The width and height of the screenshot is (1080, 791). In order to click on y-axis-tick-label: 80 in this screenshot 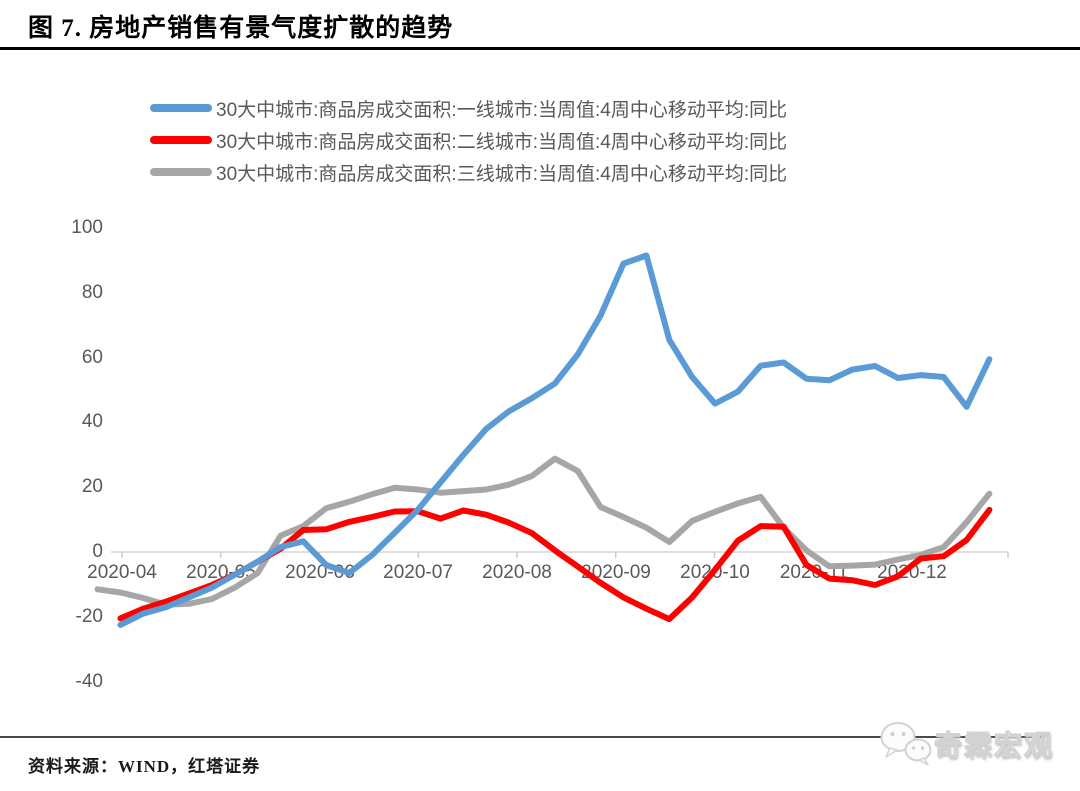, I will do `click(92, 292)`.